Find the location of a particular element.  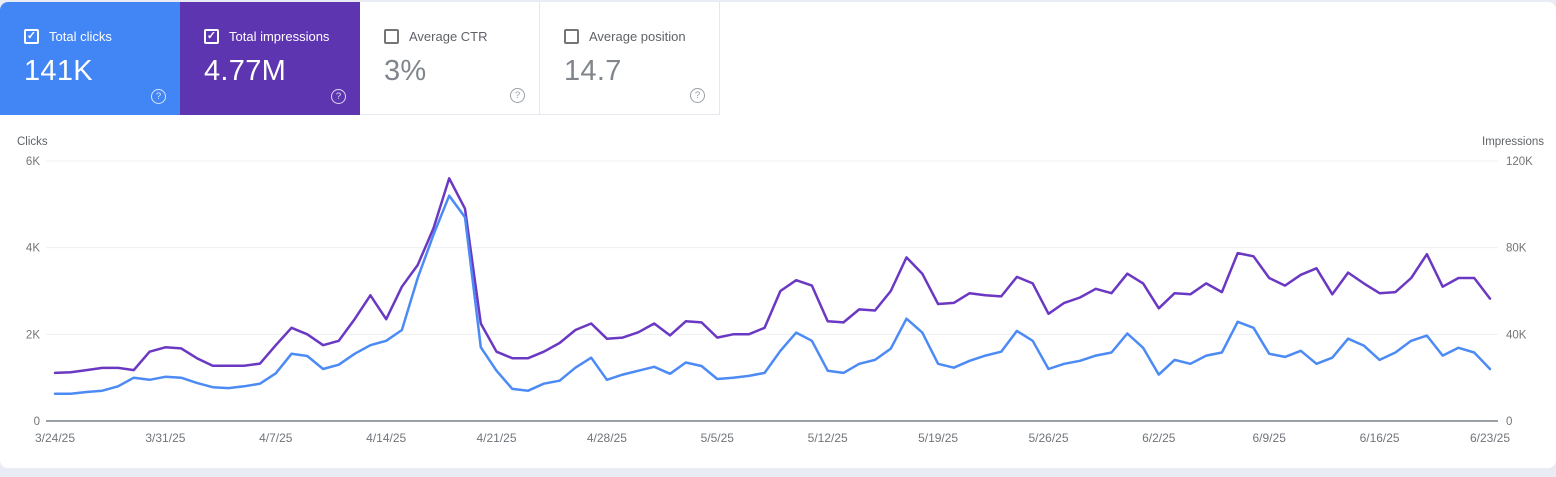

svg-text: 80K is located at coordinates (1516, 249).